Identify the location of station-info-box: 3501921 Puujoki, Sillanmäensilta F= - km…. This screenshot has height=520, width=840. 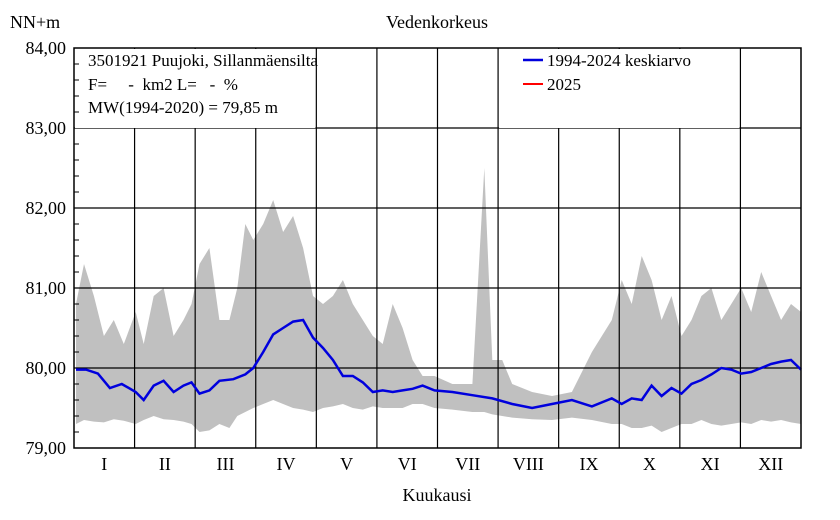
(196, 88).